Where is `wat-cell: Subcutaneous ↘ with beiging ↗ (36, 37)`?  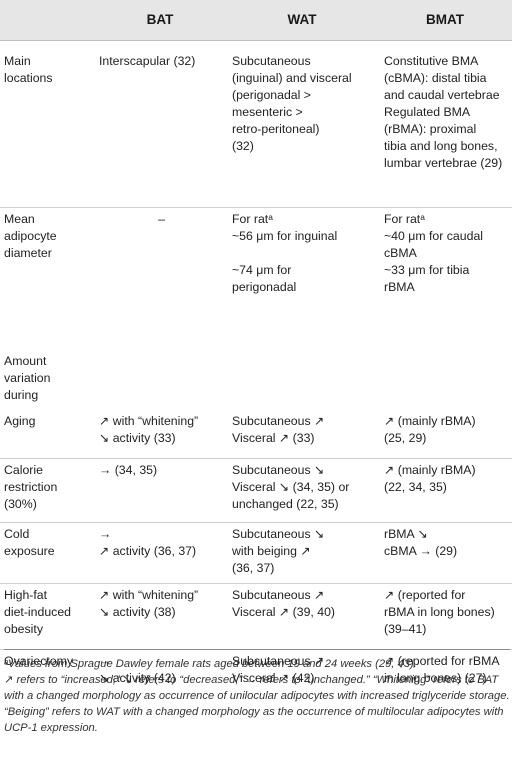 wat-cell: Subcutaneous ↘ with beiging ↗ (36, 37) is located at coordinates (302, 553).